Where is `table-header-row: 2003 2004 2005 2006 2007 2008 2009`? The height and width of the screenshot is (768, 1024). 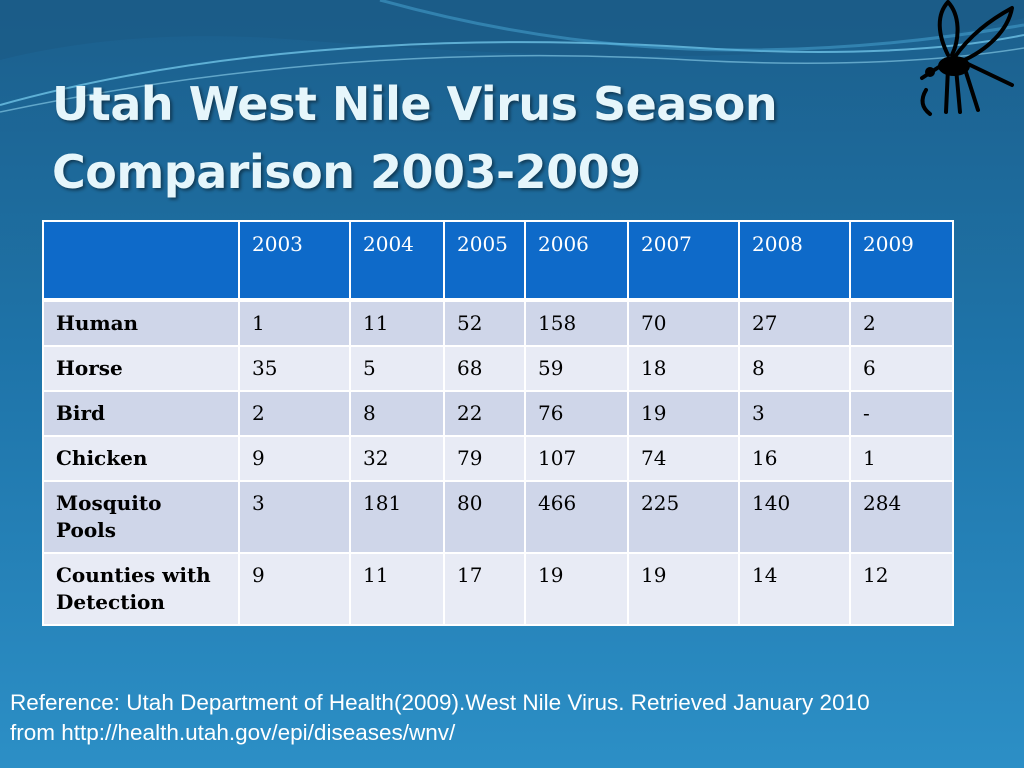 table-header-row: 2003 2004 2005 2006 2007 2008 2009 is located at coordinates (498, 260).